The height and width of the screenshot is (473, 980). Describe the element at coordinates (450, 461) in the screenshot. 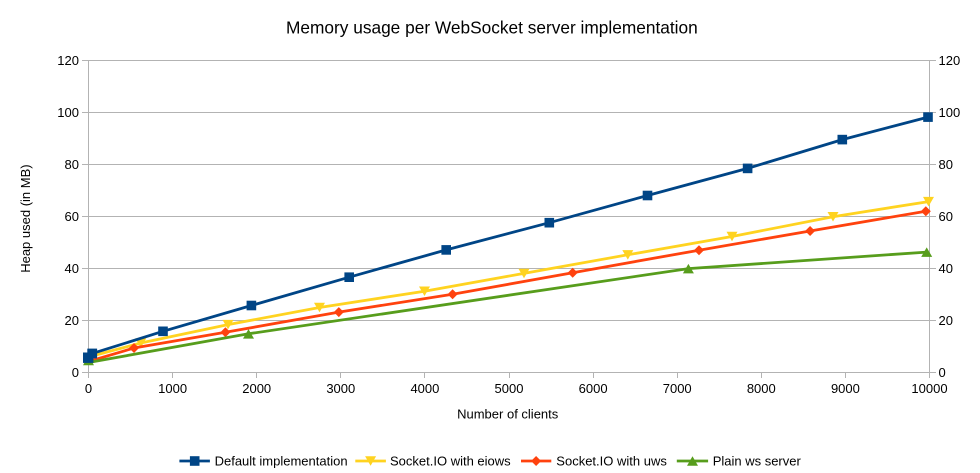

I see `svg-text: Socket.IO with eiows` at that location.